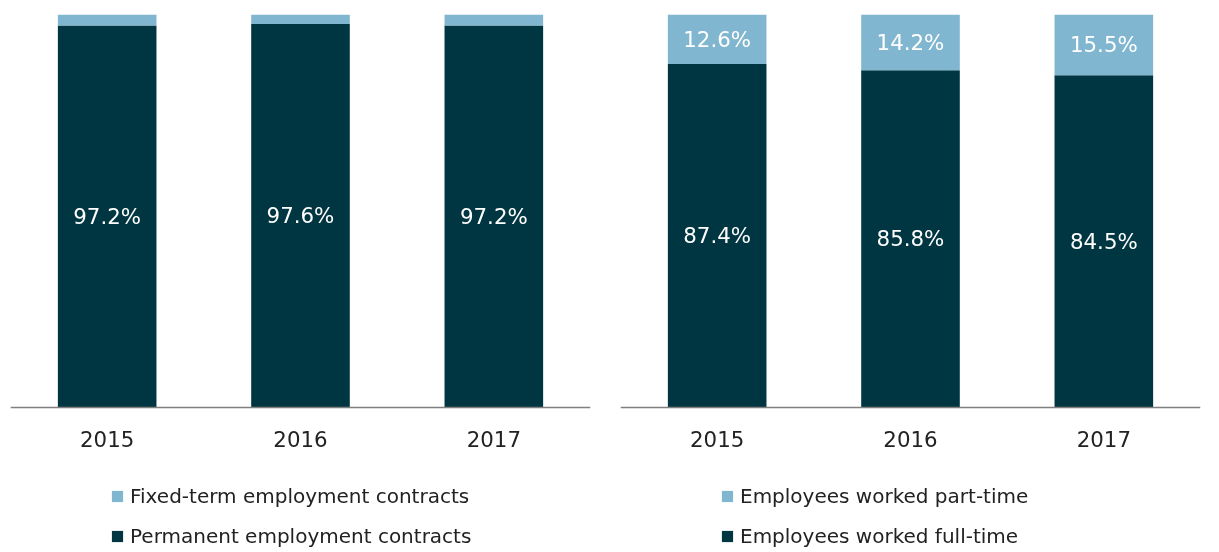 This screenshot has width=1219, height=552. What do you see at coordinates (717, 39) in the screenshot?
I see `data-label: 12.6%` at bounding box center [717, 39].